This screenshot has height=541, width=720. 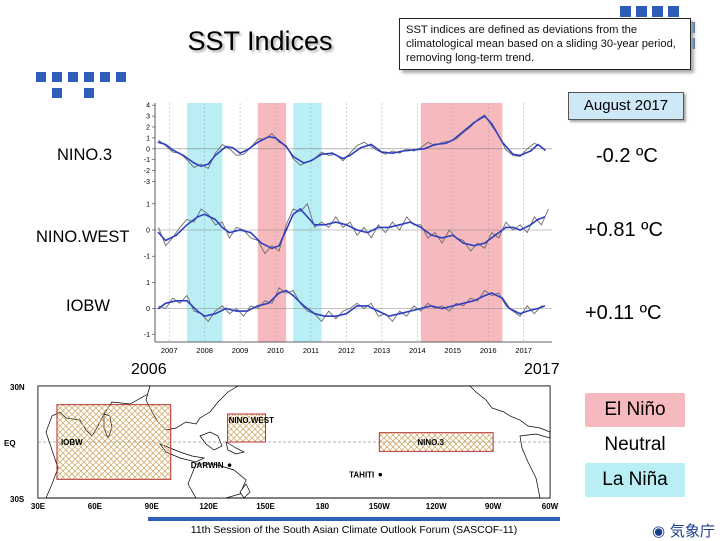 What do you see at coordinates (148, 128) in the screenshot?
I see `y-tick-label-0-2: 2` at bounding box center [148, 128].